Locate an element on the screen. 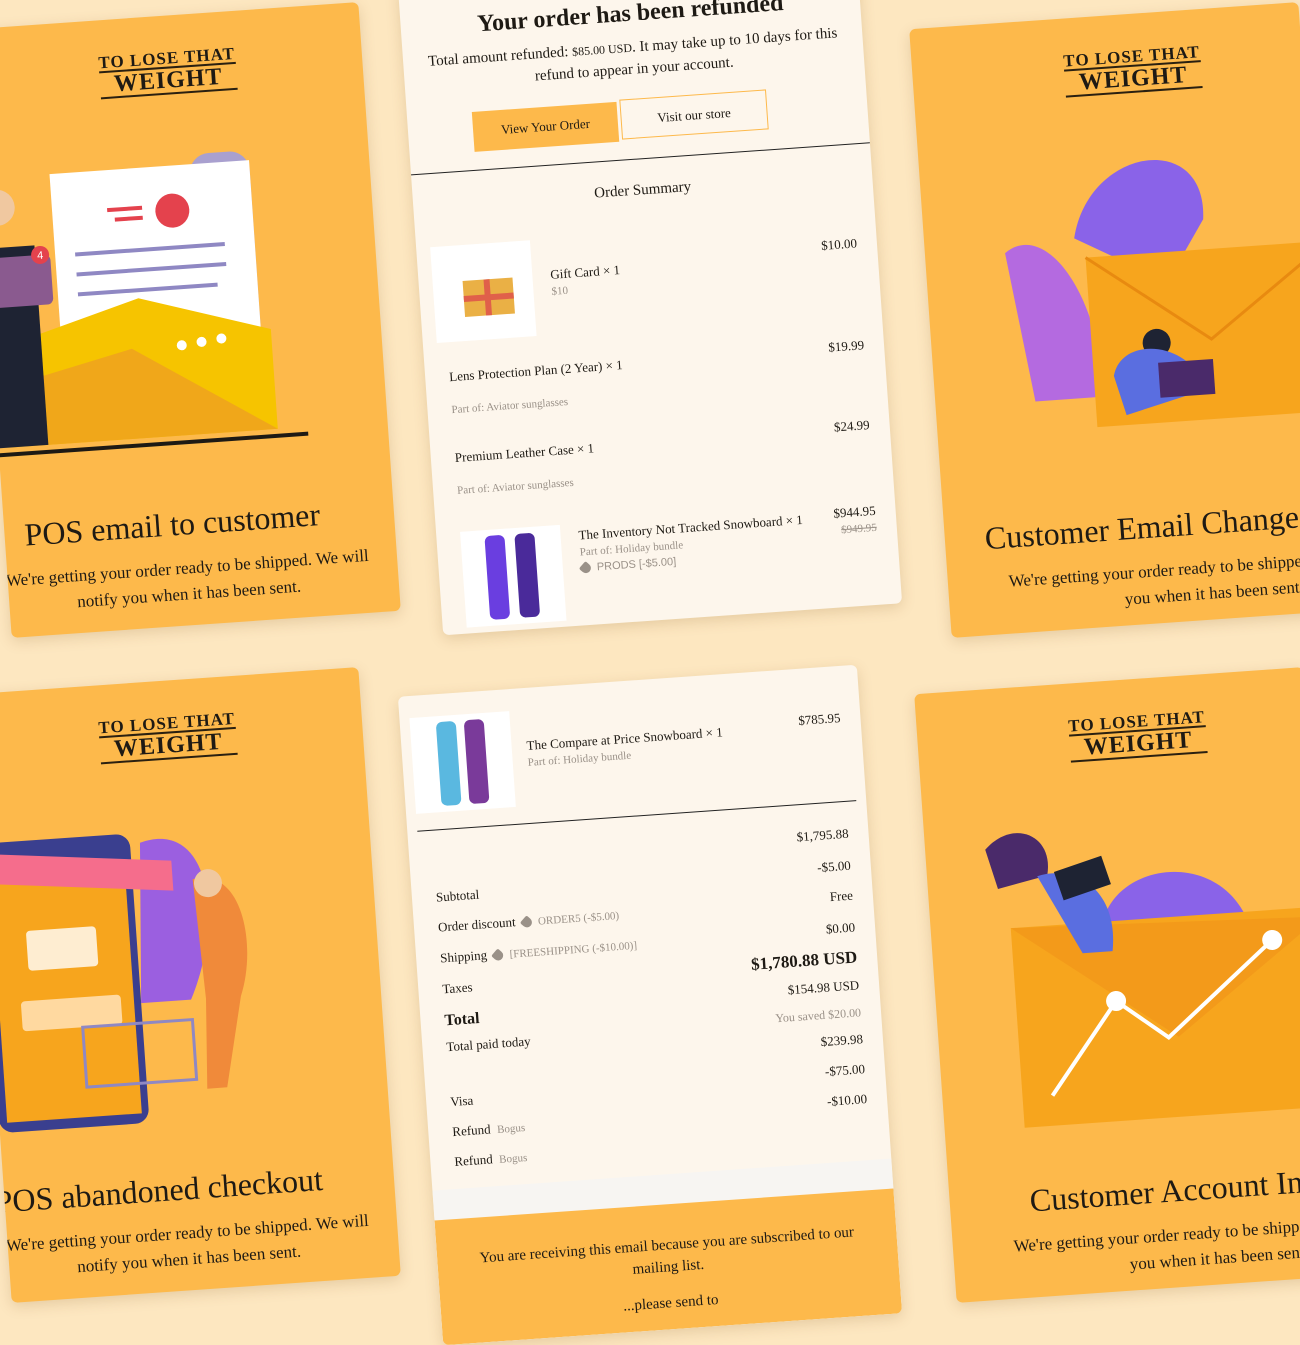  subtotal-value: $1,795.88 is located at coordinates (823, 835).